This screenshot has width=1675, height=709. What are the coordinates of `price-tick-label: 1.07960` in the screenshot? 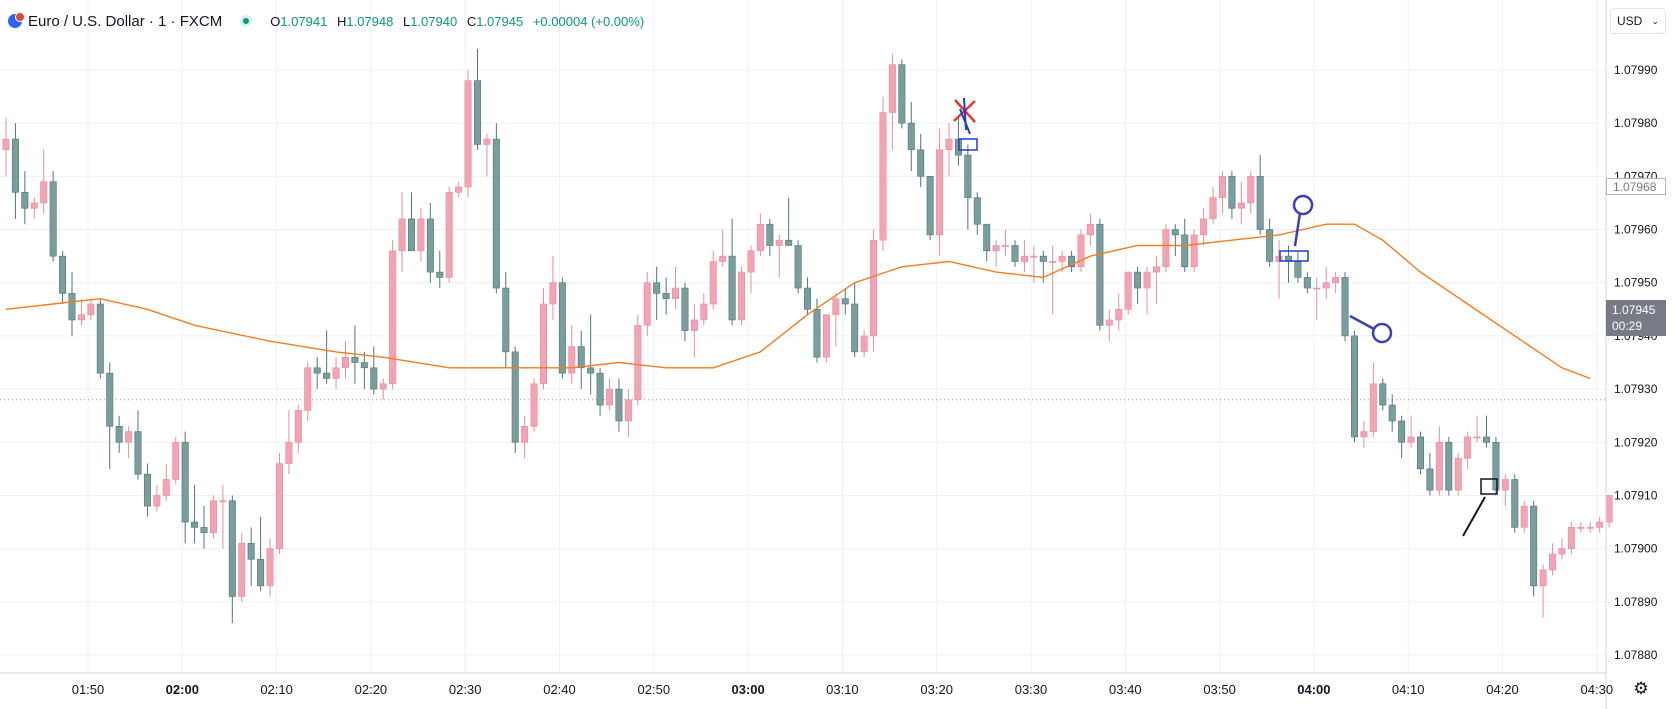 It's located at (1636, 230).